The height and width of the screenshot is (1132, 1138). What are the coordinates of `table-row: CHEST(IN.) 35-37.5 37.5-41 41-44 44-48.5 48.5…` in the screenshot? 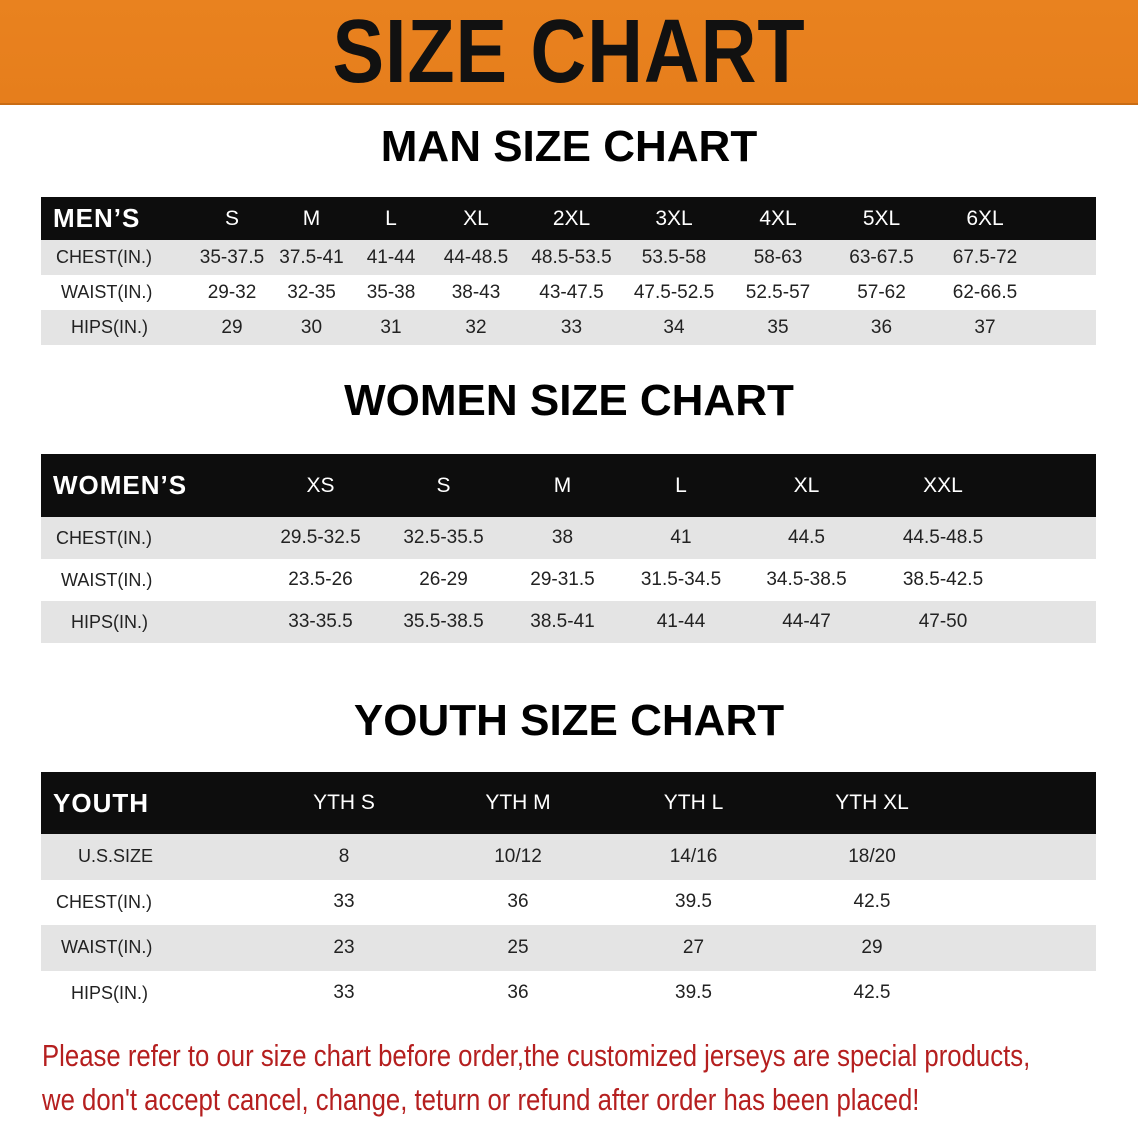 It's located at (568, 257).